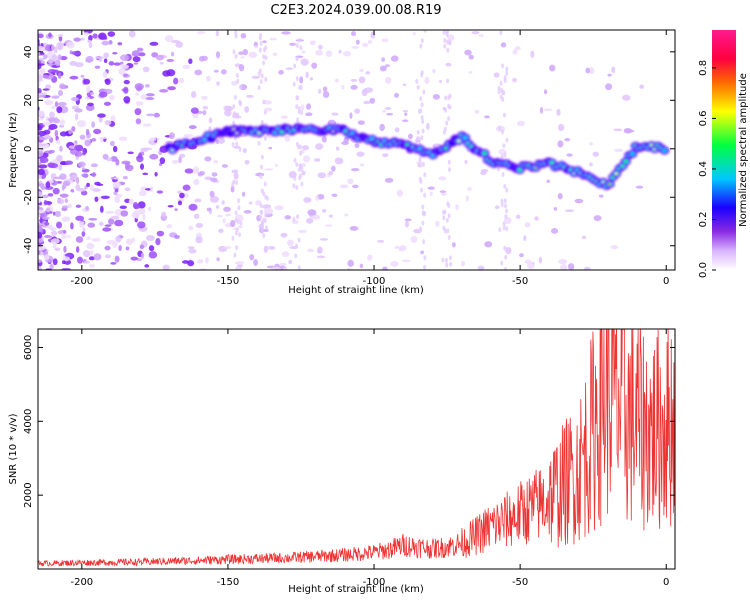 The height and width of the screenshot is (604, 750). Describe the element at coordinates (81, 281) in the screenshot. I see `spectrogram-xtick-label: -200` at that location.